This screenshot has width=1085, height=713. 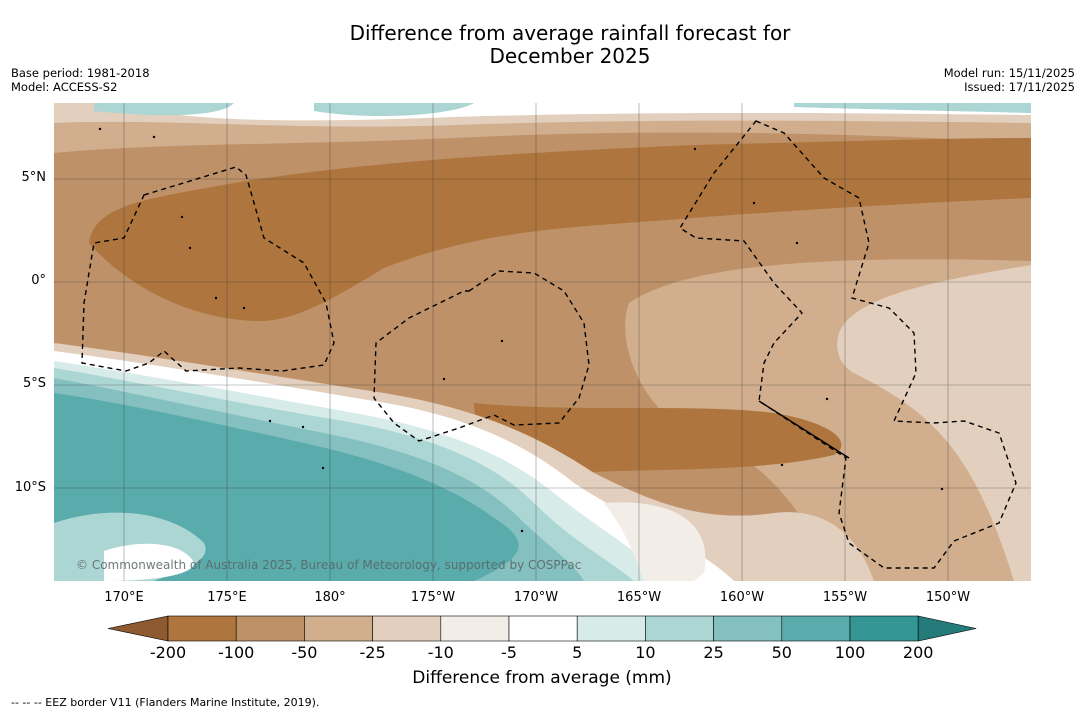 I want to click on colorbar-tick-label: 25, so click(x=713, y=652).